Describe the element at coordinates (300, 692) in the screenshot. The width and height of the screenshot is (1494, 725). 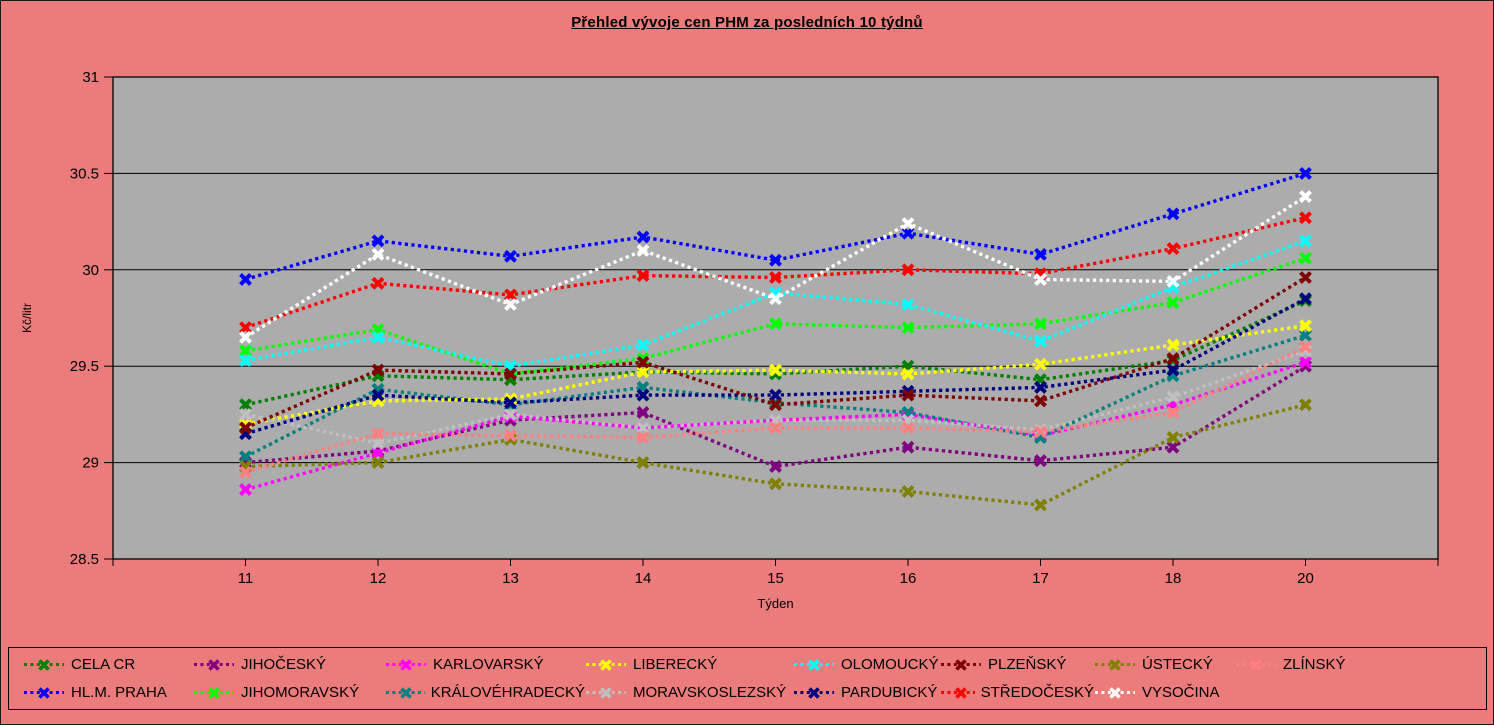
I see `legend-label: JIHOMORAVSKÝ` at that location.